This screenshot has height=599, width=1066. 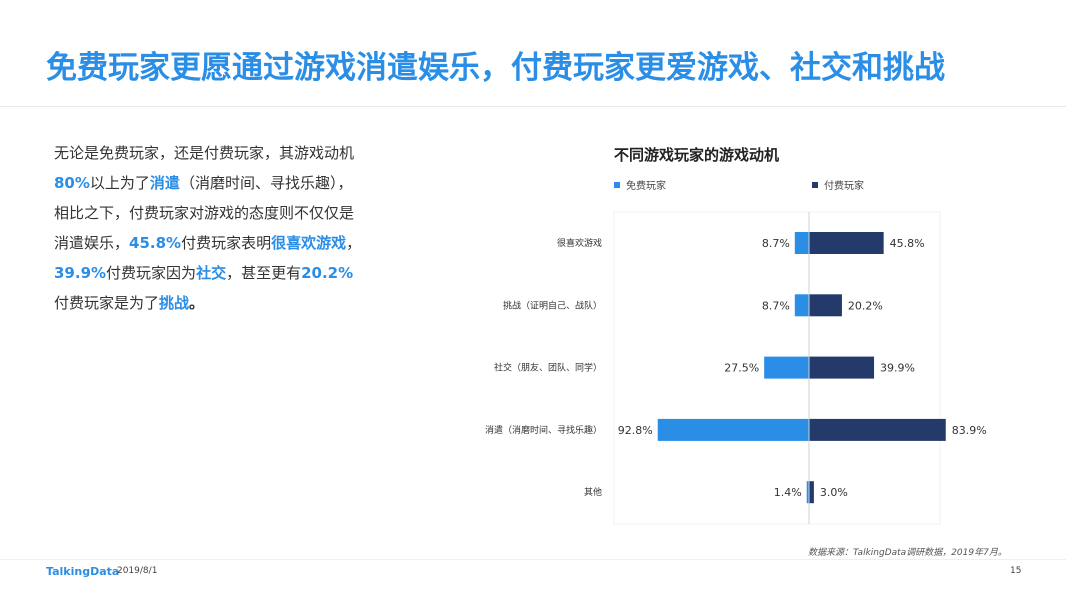 I want to click on highlight-text: 社交, so click(x=211, y=273).